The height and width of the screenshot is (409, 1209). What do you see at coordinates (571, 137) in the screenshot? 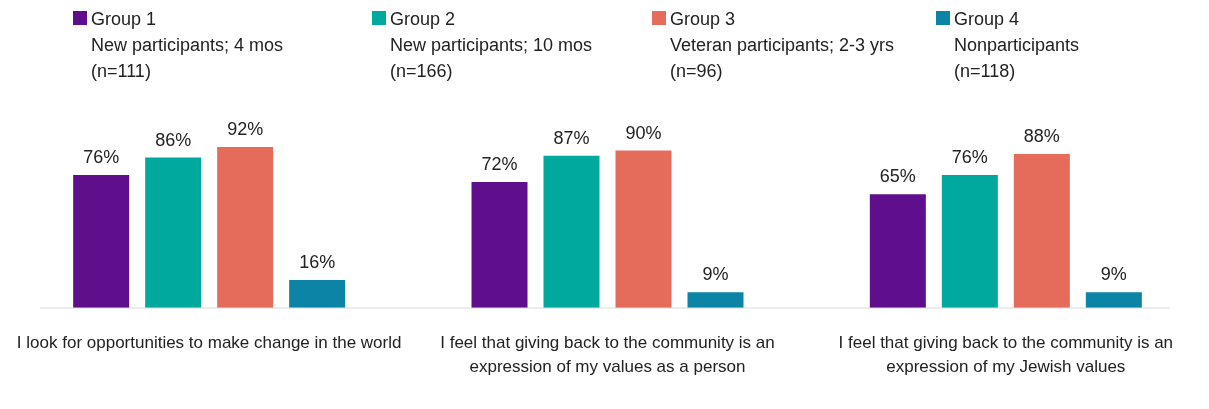
I see `data-label: 87%` at bounding box center [571, 137].